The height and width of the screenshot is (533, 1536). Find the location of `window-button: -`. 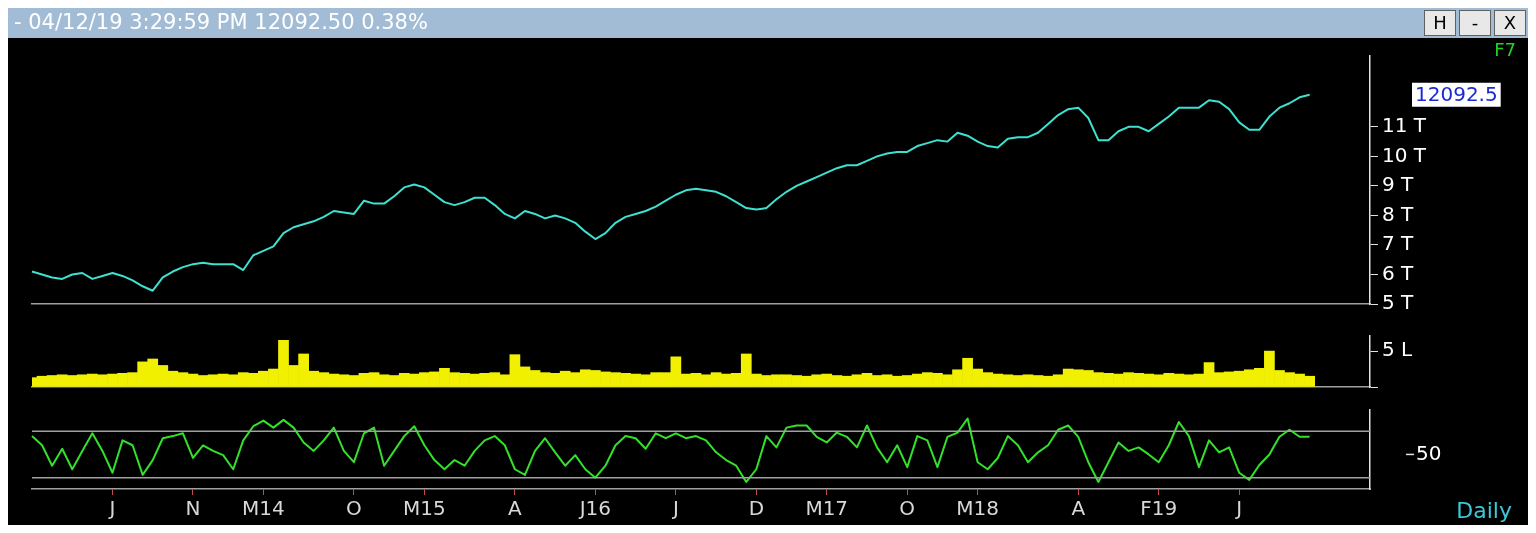

window-button: - is located at coordinates (1475, 23).